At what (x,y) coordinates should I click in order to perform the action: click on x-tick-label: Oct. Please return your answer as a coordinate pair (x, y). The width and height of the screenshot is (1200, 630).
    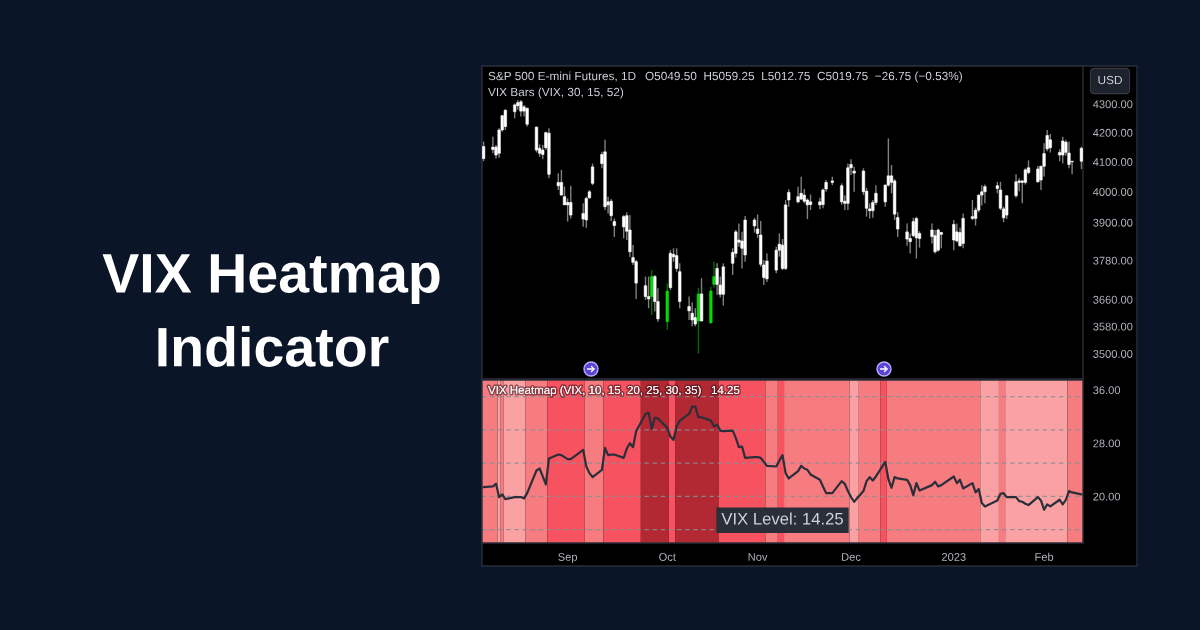
    Looking at the image, I should click on (667, 557).